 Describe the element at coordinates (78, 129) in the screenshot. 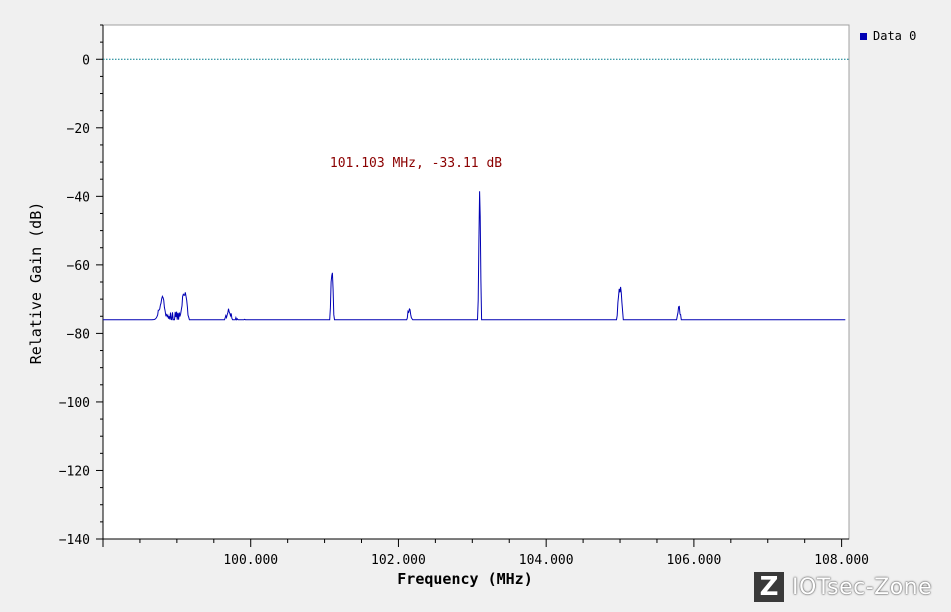

I see `y-tick-label: −20` at that location.